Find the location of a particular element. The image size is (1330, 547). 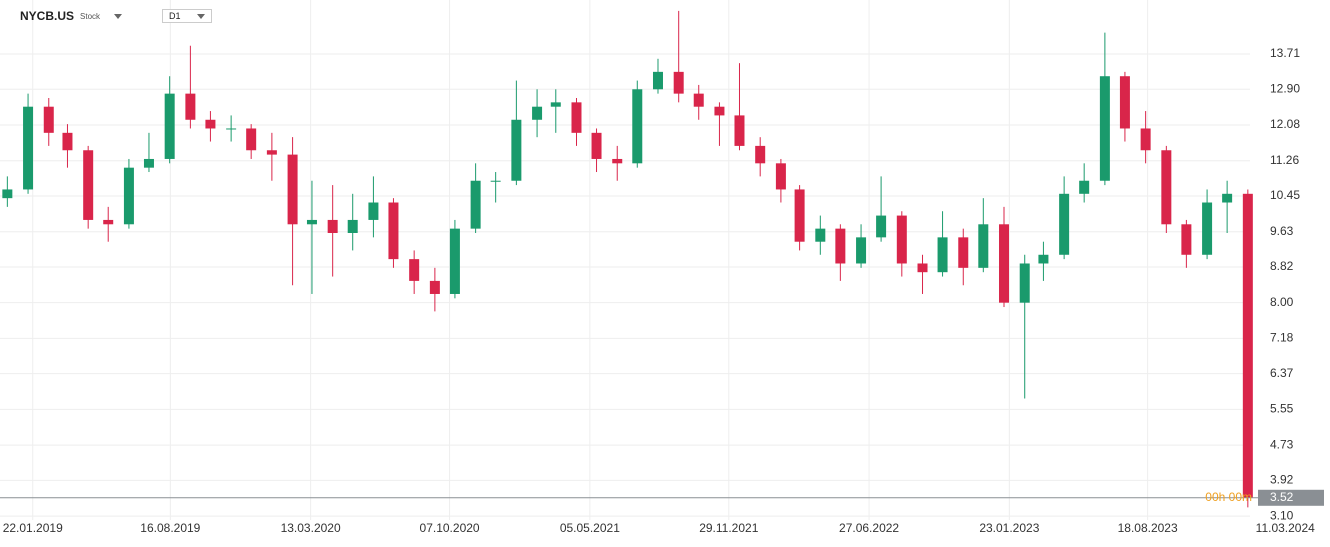

timeframe-caret is located at coordinates (200, 16).